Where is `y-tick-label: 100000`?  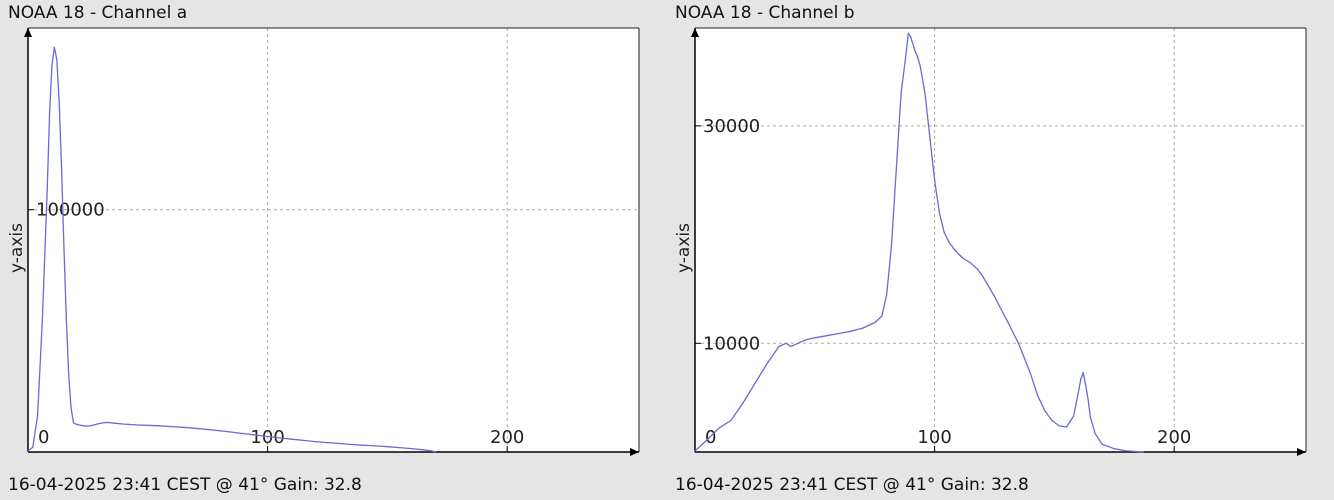
y-tick-label: 100000 is located at coordinates (70, 210).